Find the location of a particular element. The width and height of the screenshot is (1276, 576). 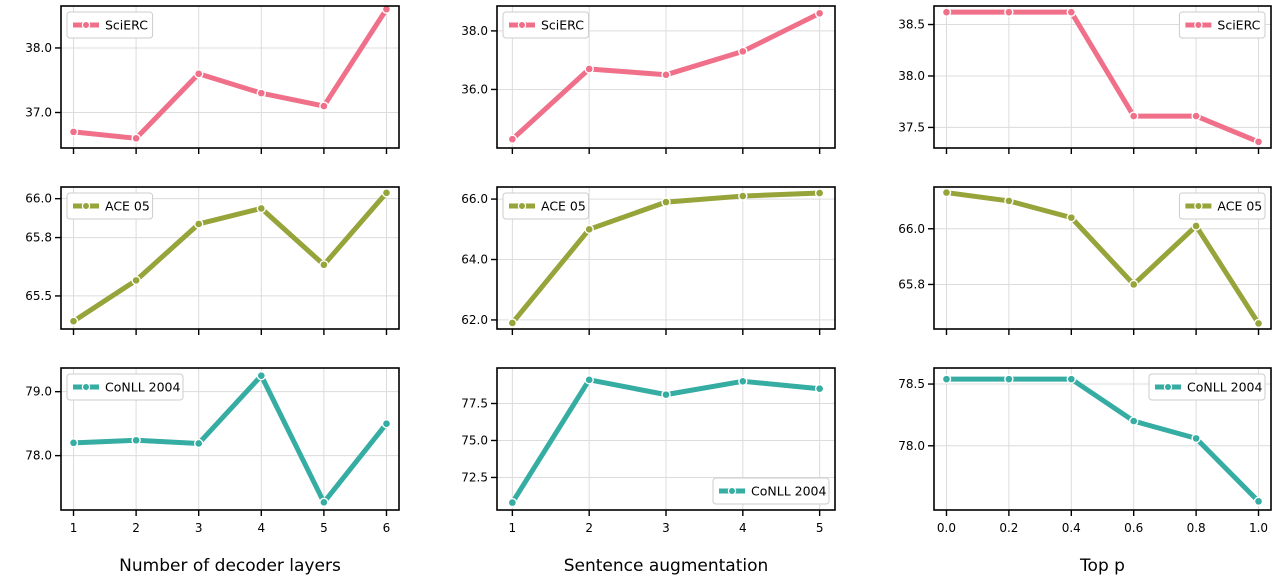

y-tick-label: 77.5 is located at coordinates (474, 404).